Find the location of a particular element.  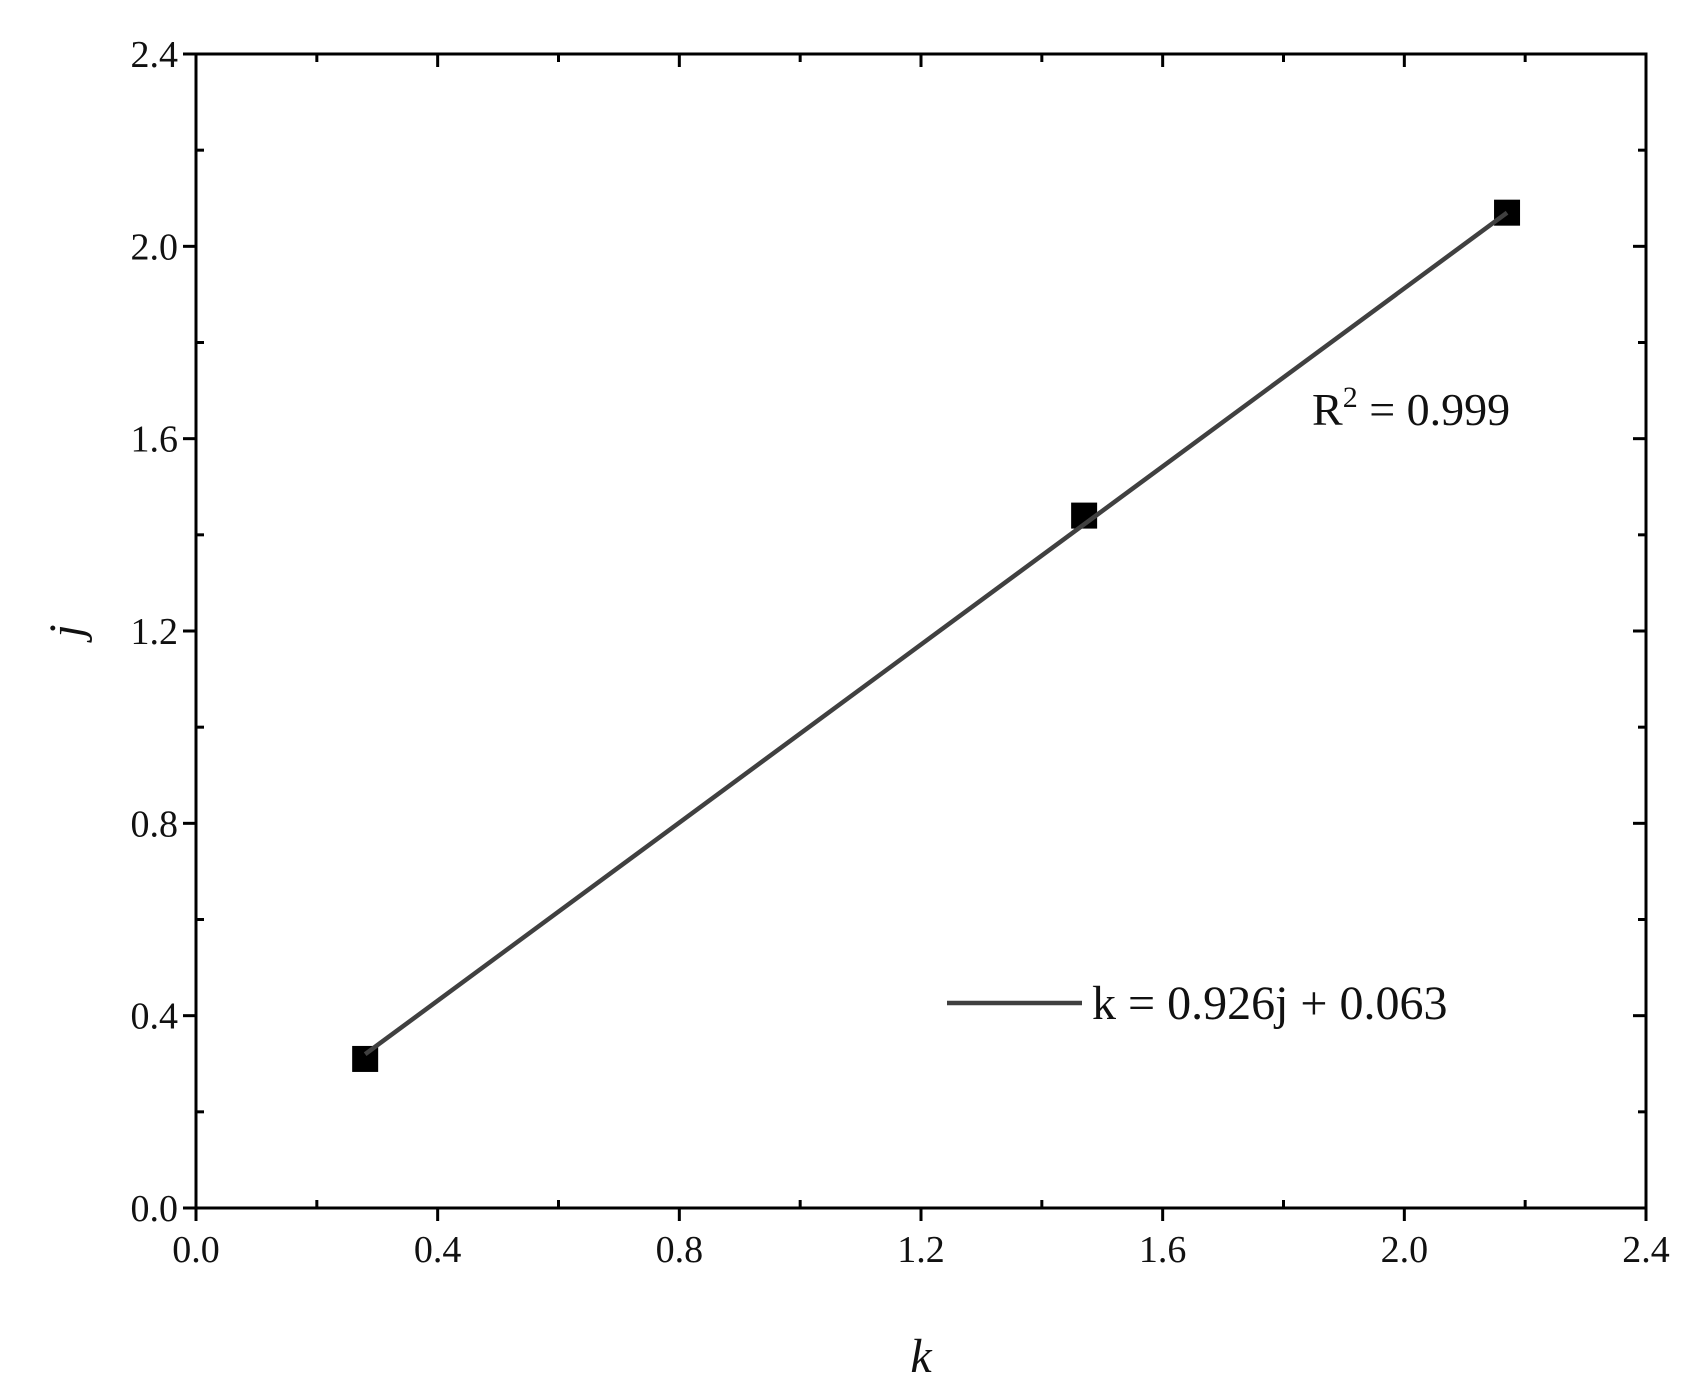

y-tick-label: 0.8 is located at coordinates (155, 824).